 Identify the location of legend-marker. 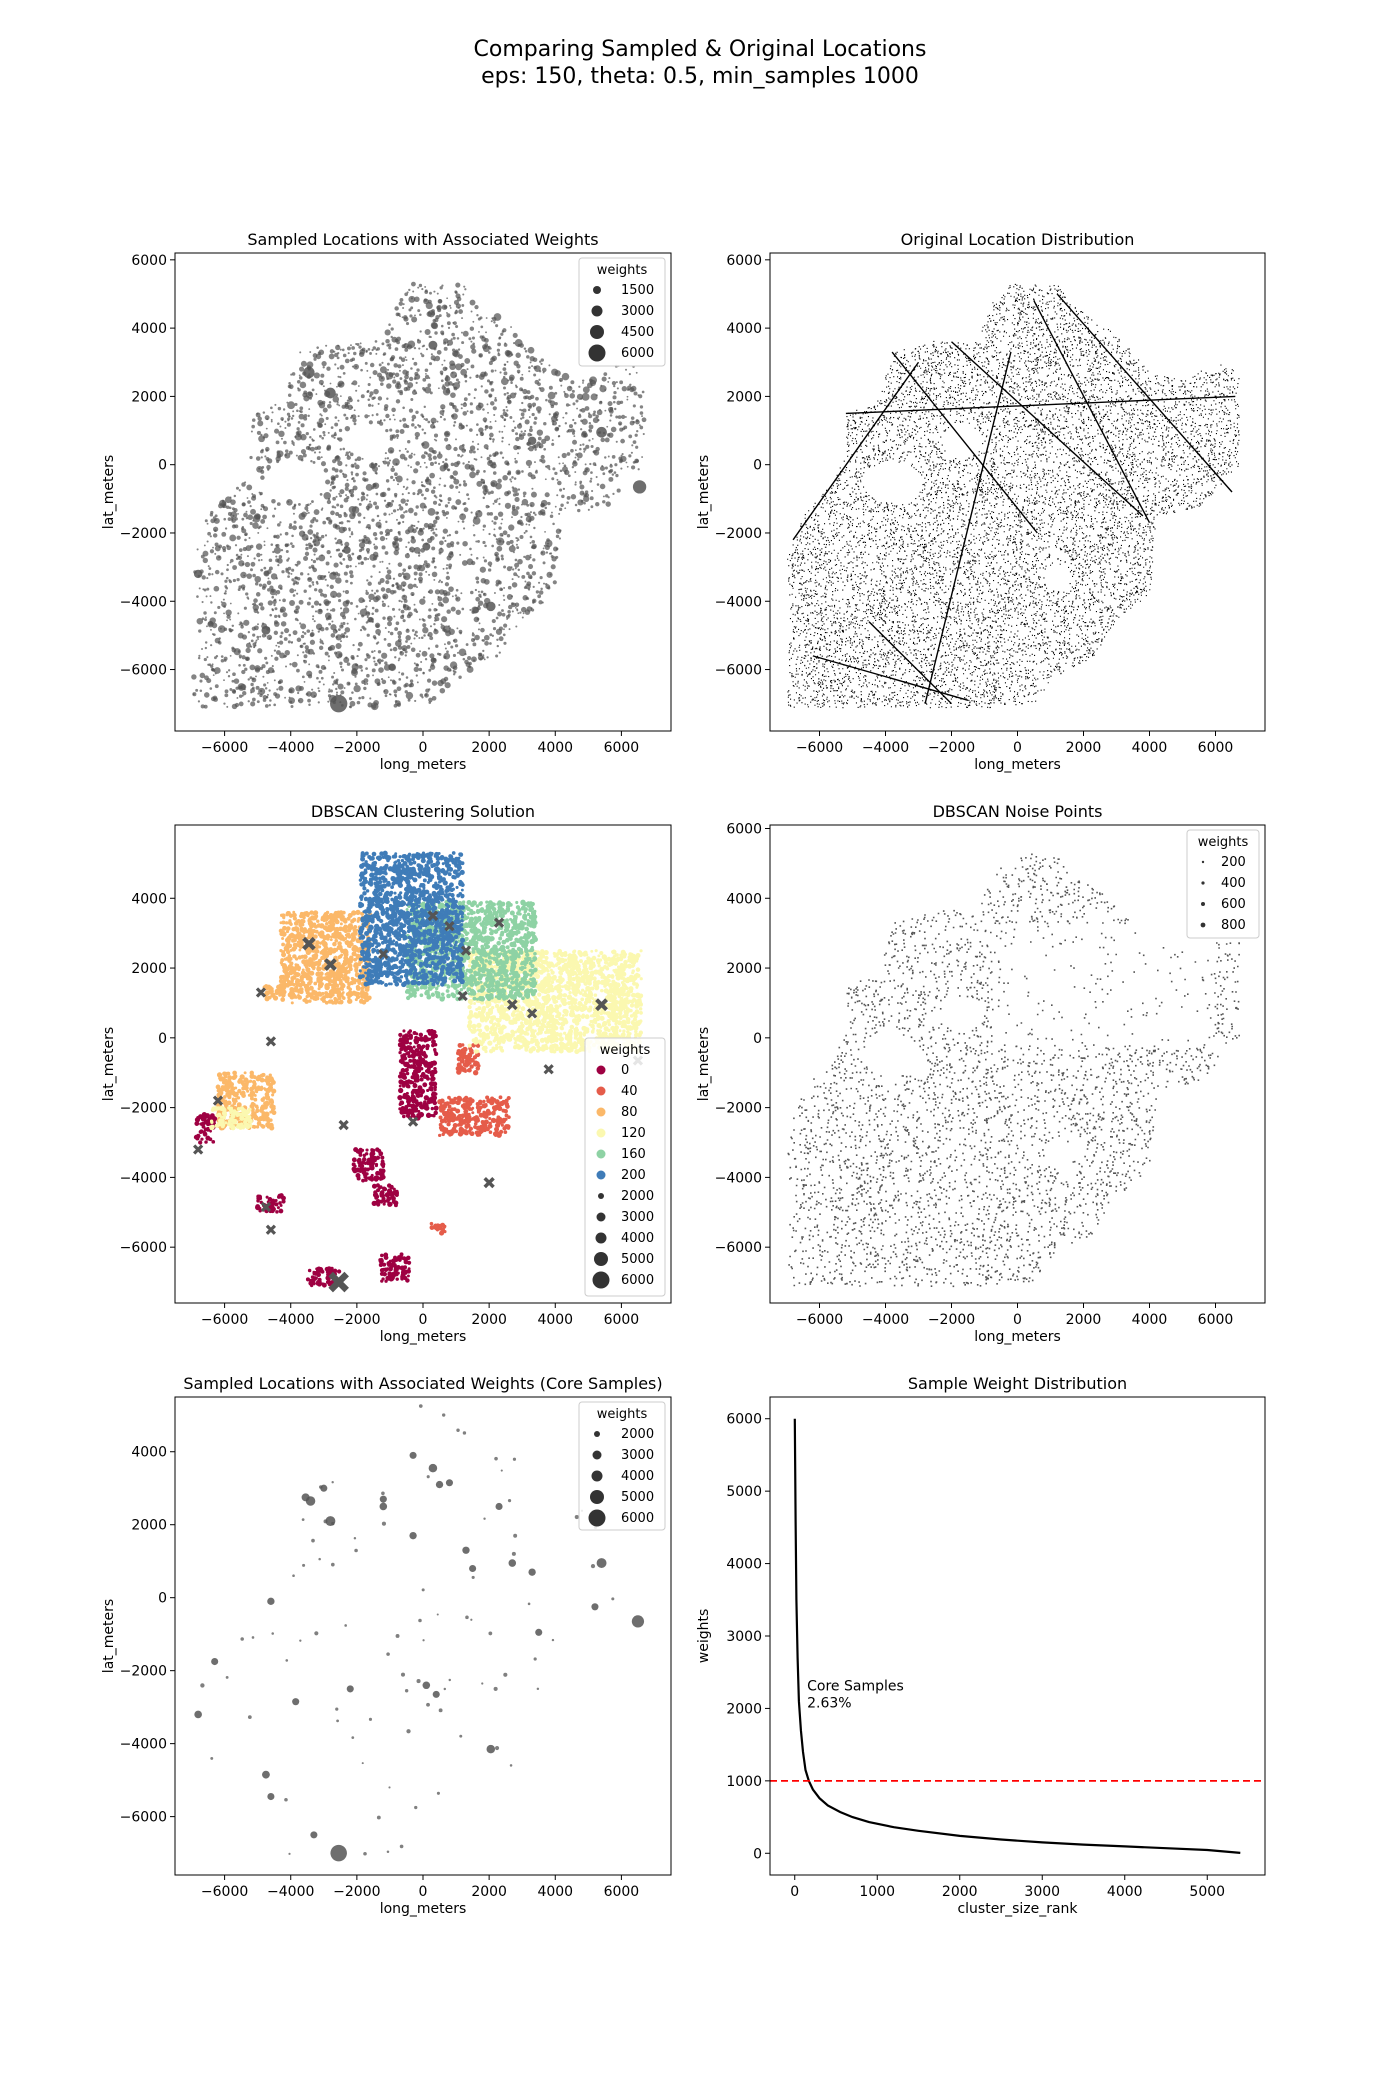
(597, 311).